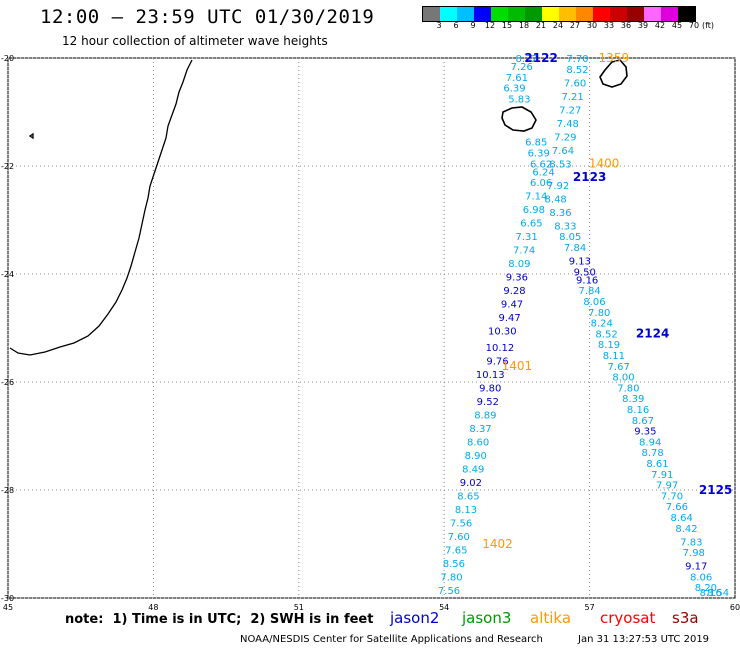  Describe the element at coordinates (568, 124) in the screenshot. I see `swh-value: 7.48` at that location.